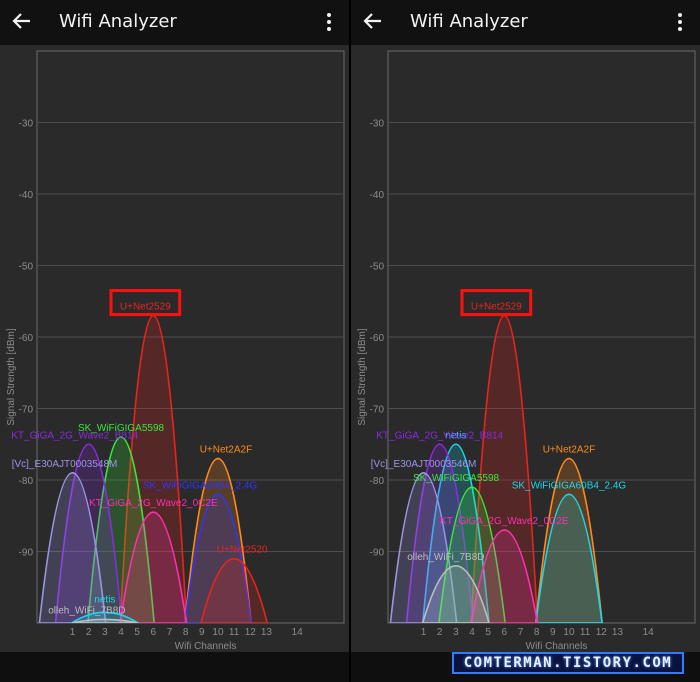 The width and height of the screenshot is (700, 682). Describe the element at coordinates (65, 464) in the screenshot. I see `network-label: [Vc]_E30AJT0003548M` at that location.